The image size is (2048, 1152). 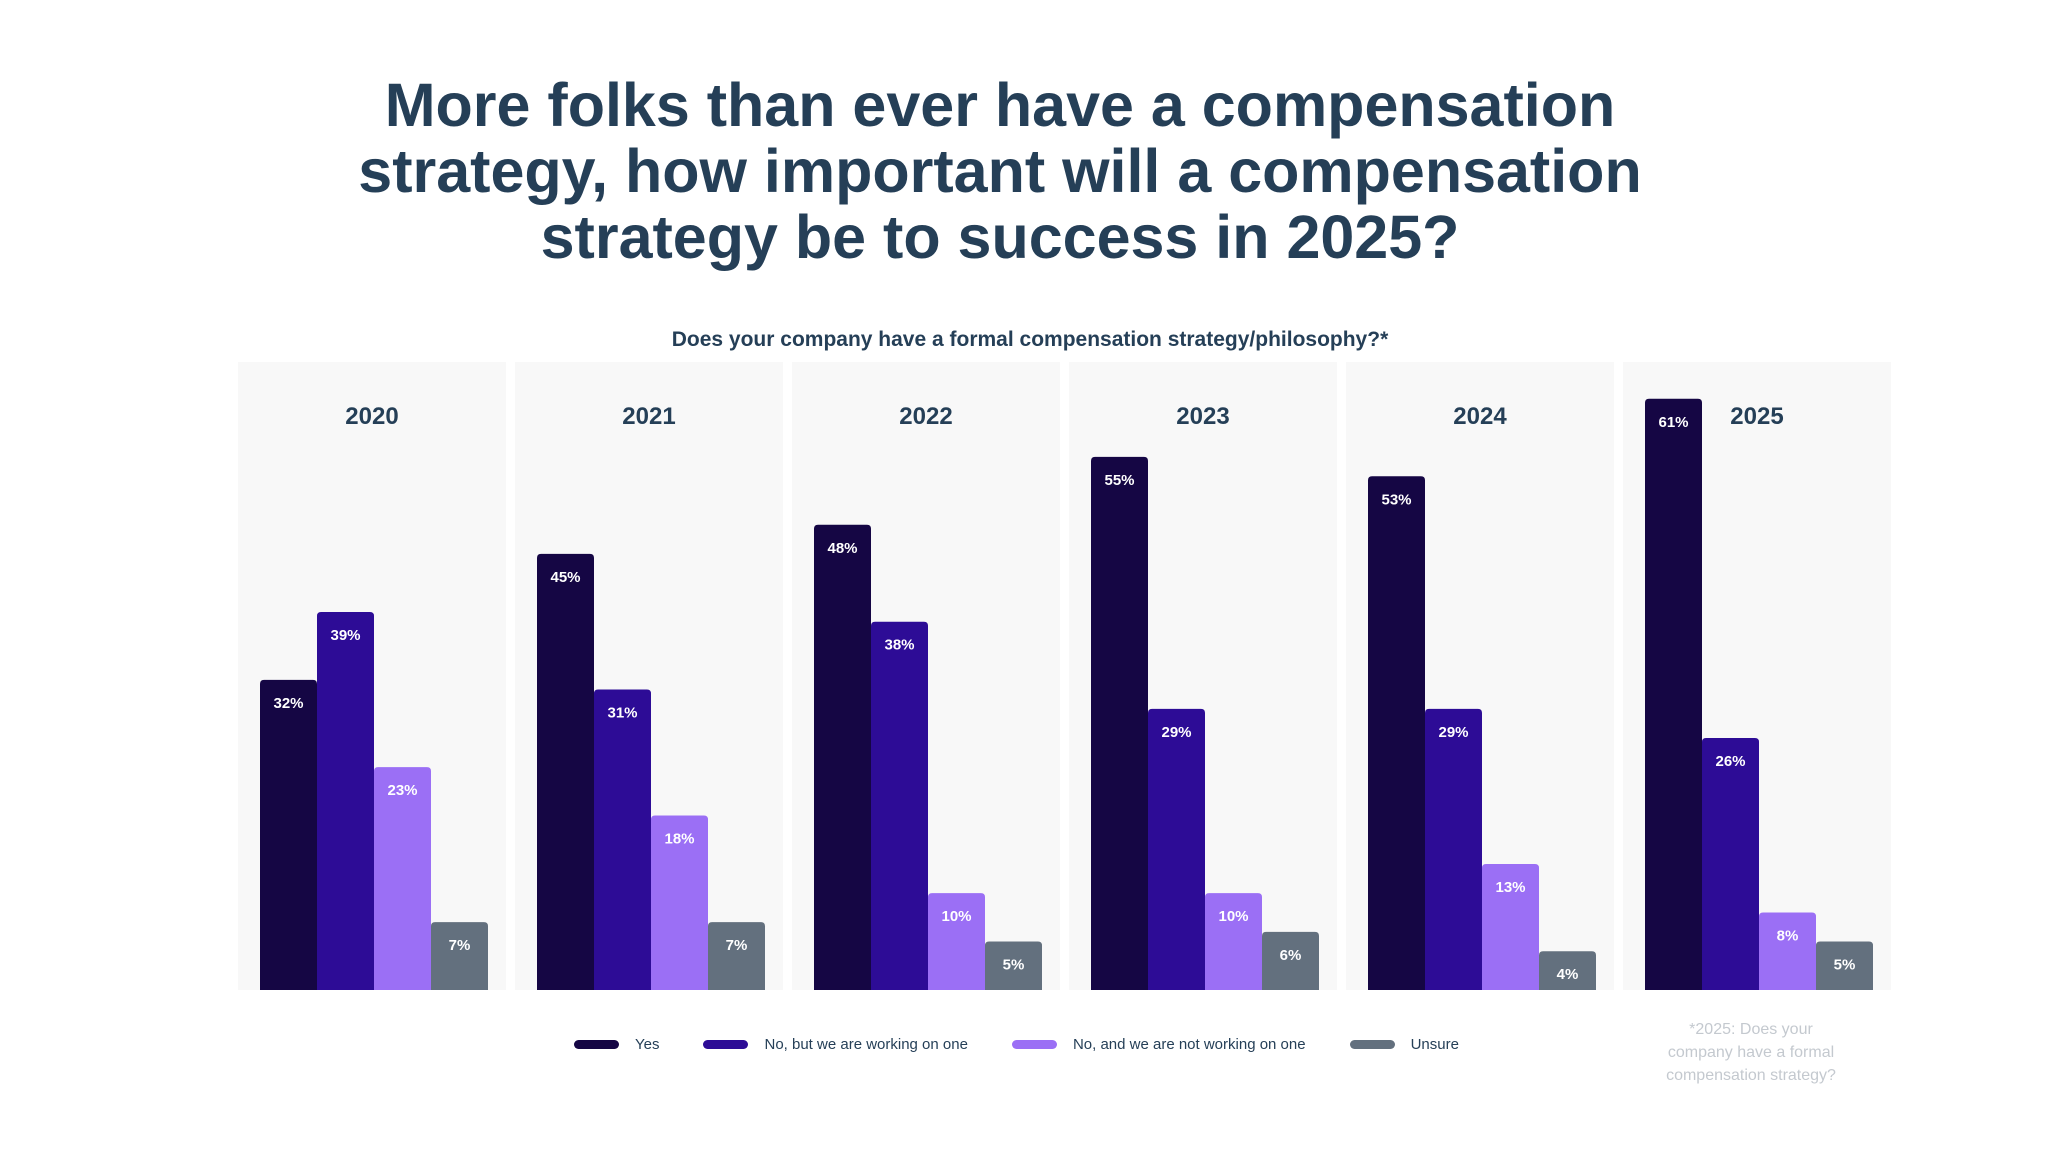 I want to click on data-label-2025-series-1: 26%, so click(x=1730, y=761).